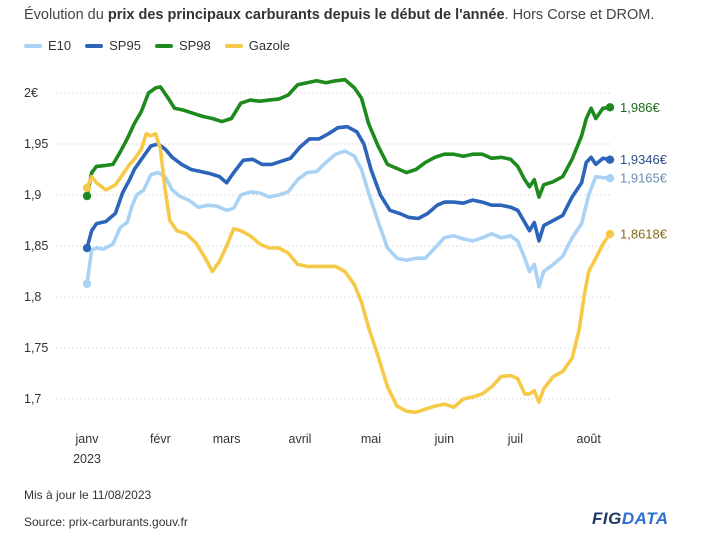 The image size is (724, 545). What do you see at coordinates (60, 45) in the screenshot?
I see `legend-label: E10` at bounding box center [60, 45].